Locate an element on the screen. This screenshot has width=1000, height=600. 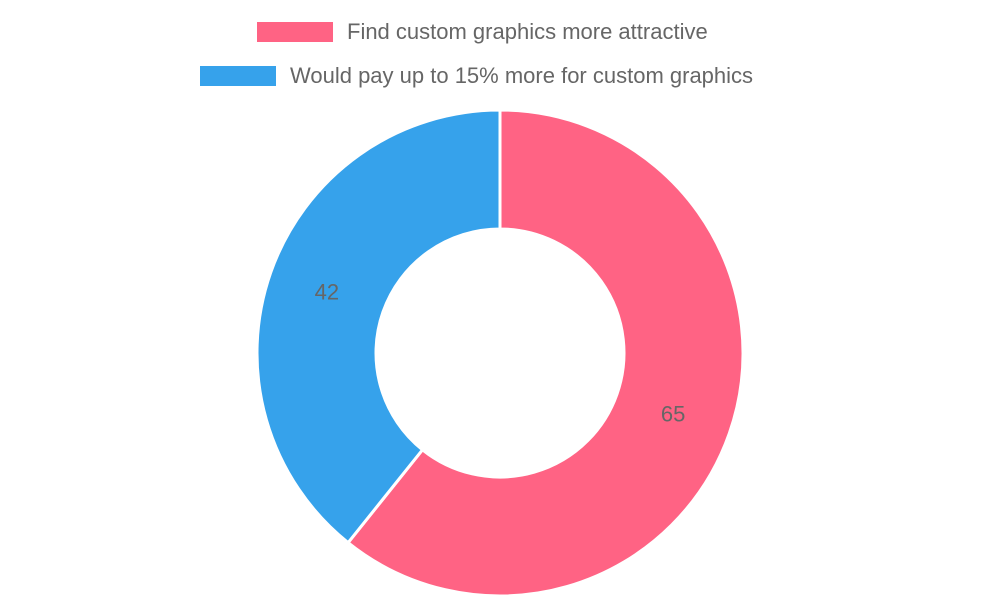
legend-item-attractive: Find custom graphics more attractive is located at coordinates (482, 32).